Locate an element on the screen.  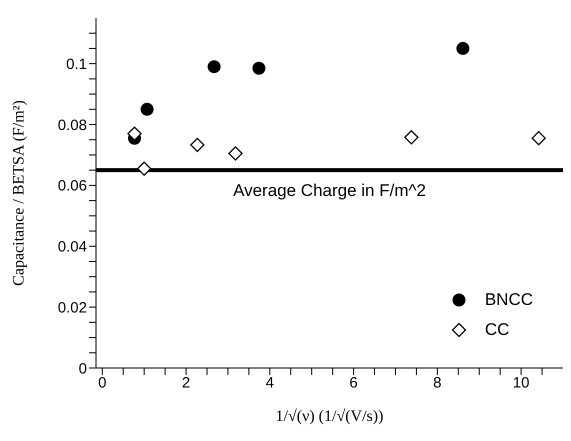
x-tick-label: 2 is located at coordinates (186, 383).